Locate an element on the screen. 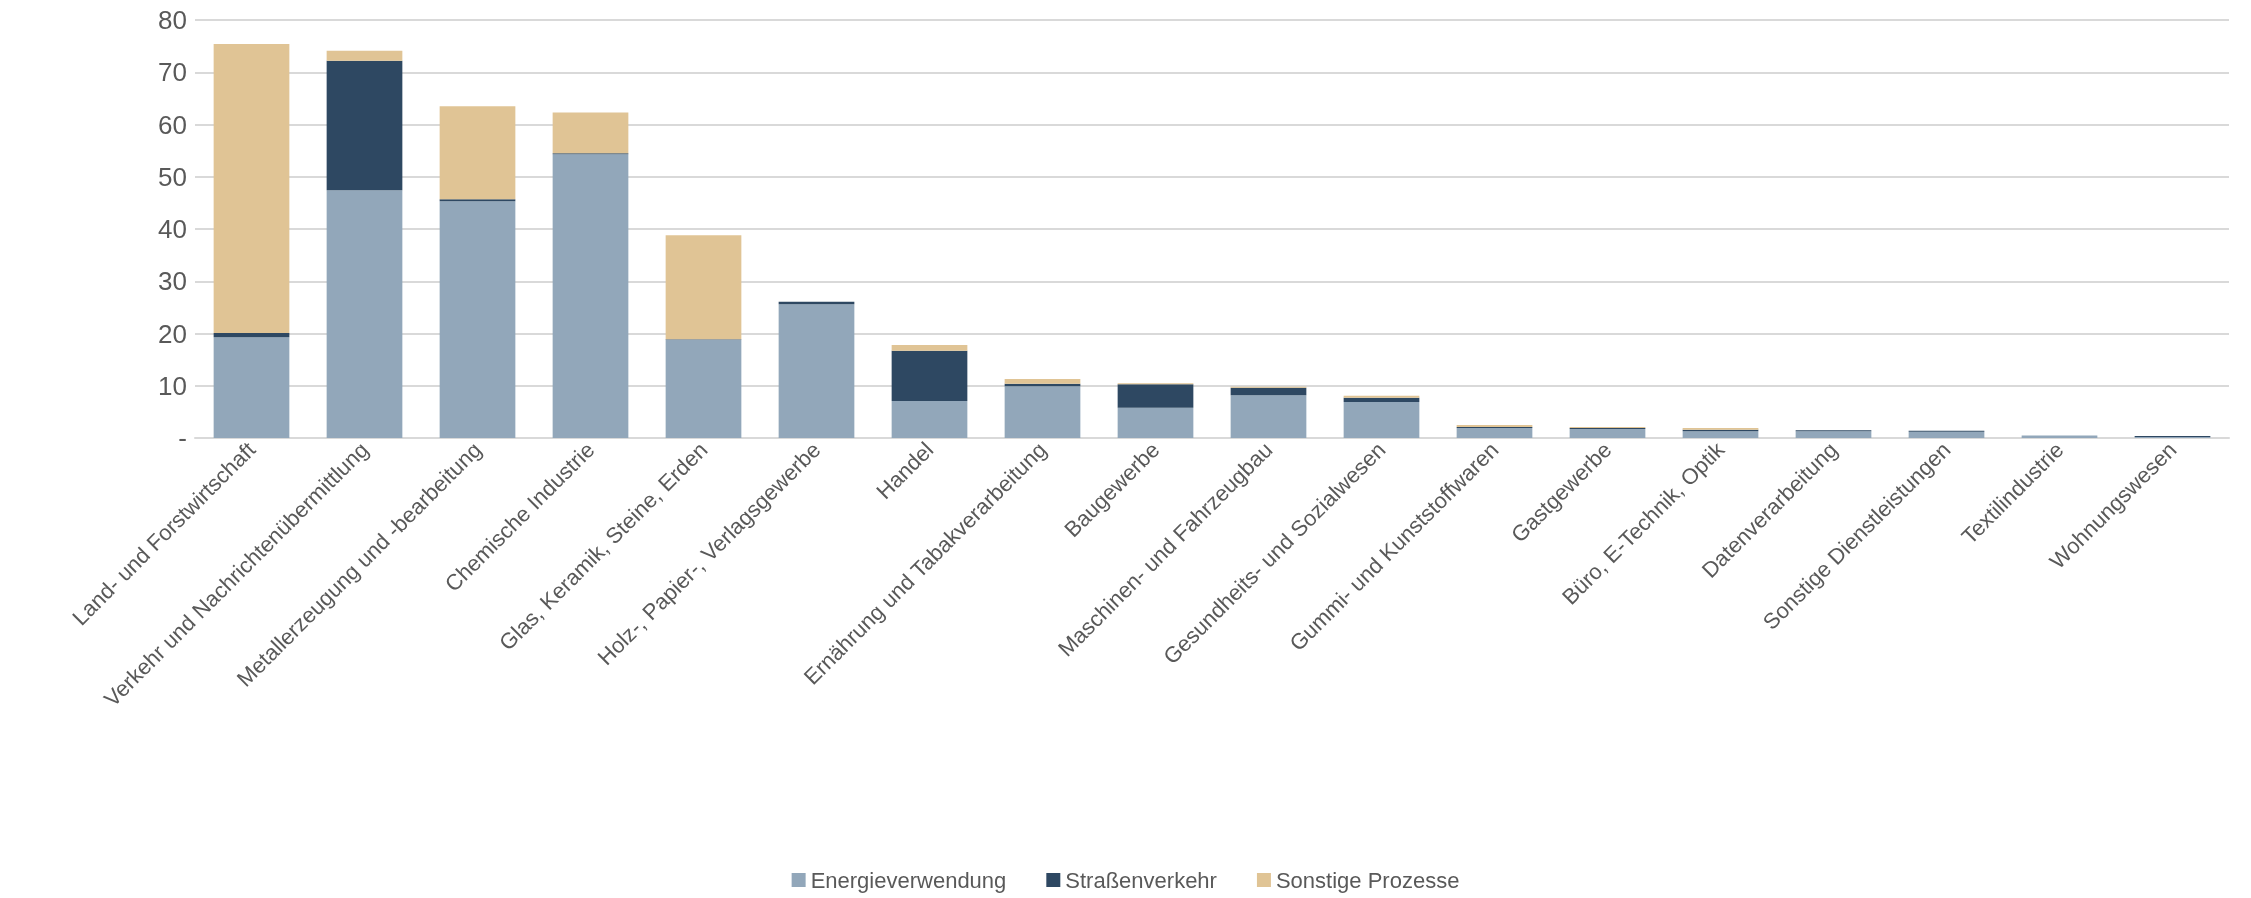 The image size is (2251, 898). y-tick-label: 70 is located at coordinates (172, 72).